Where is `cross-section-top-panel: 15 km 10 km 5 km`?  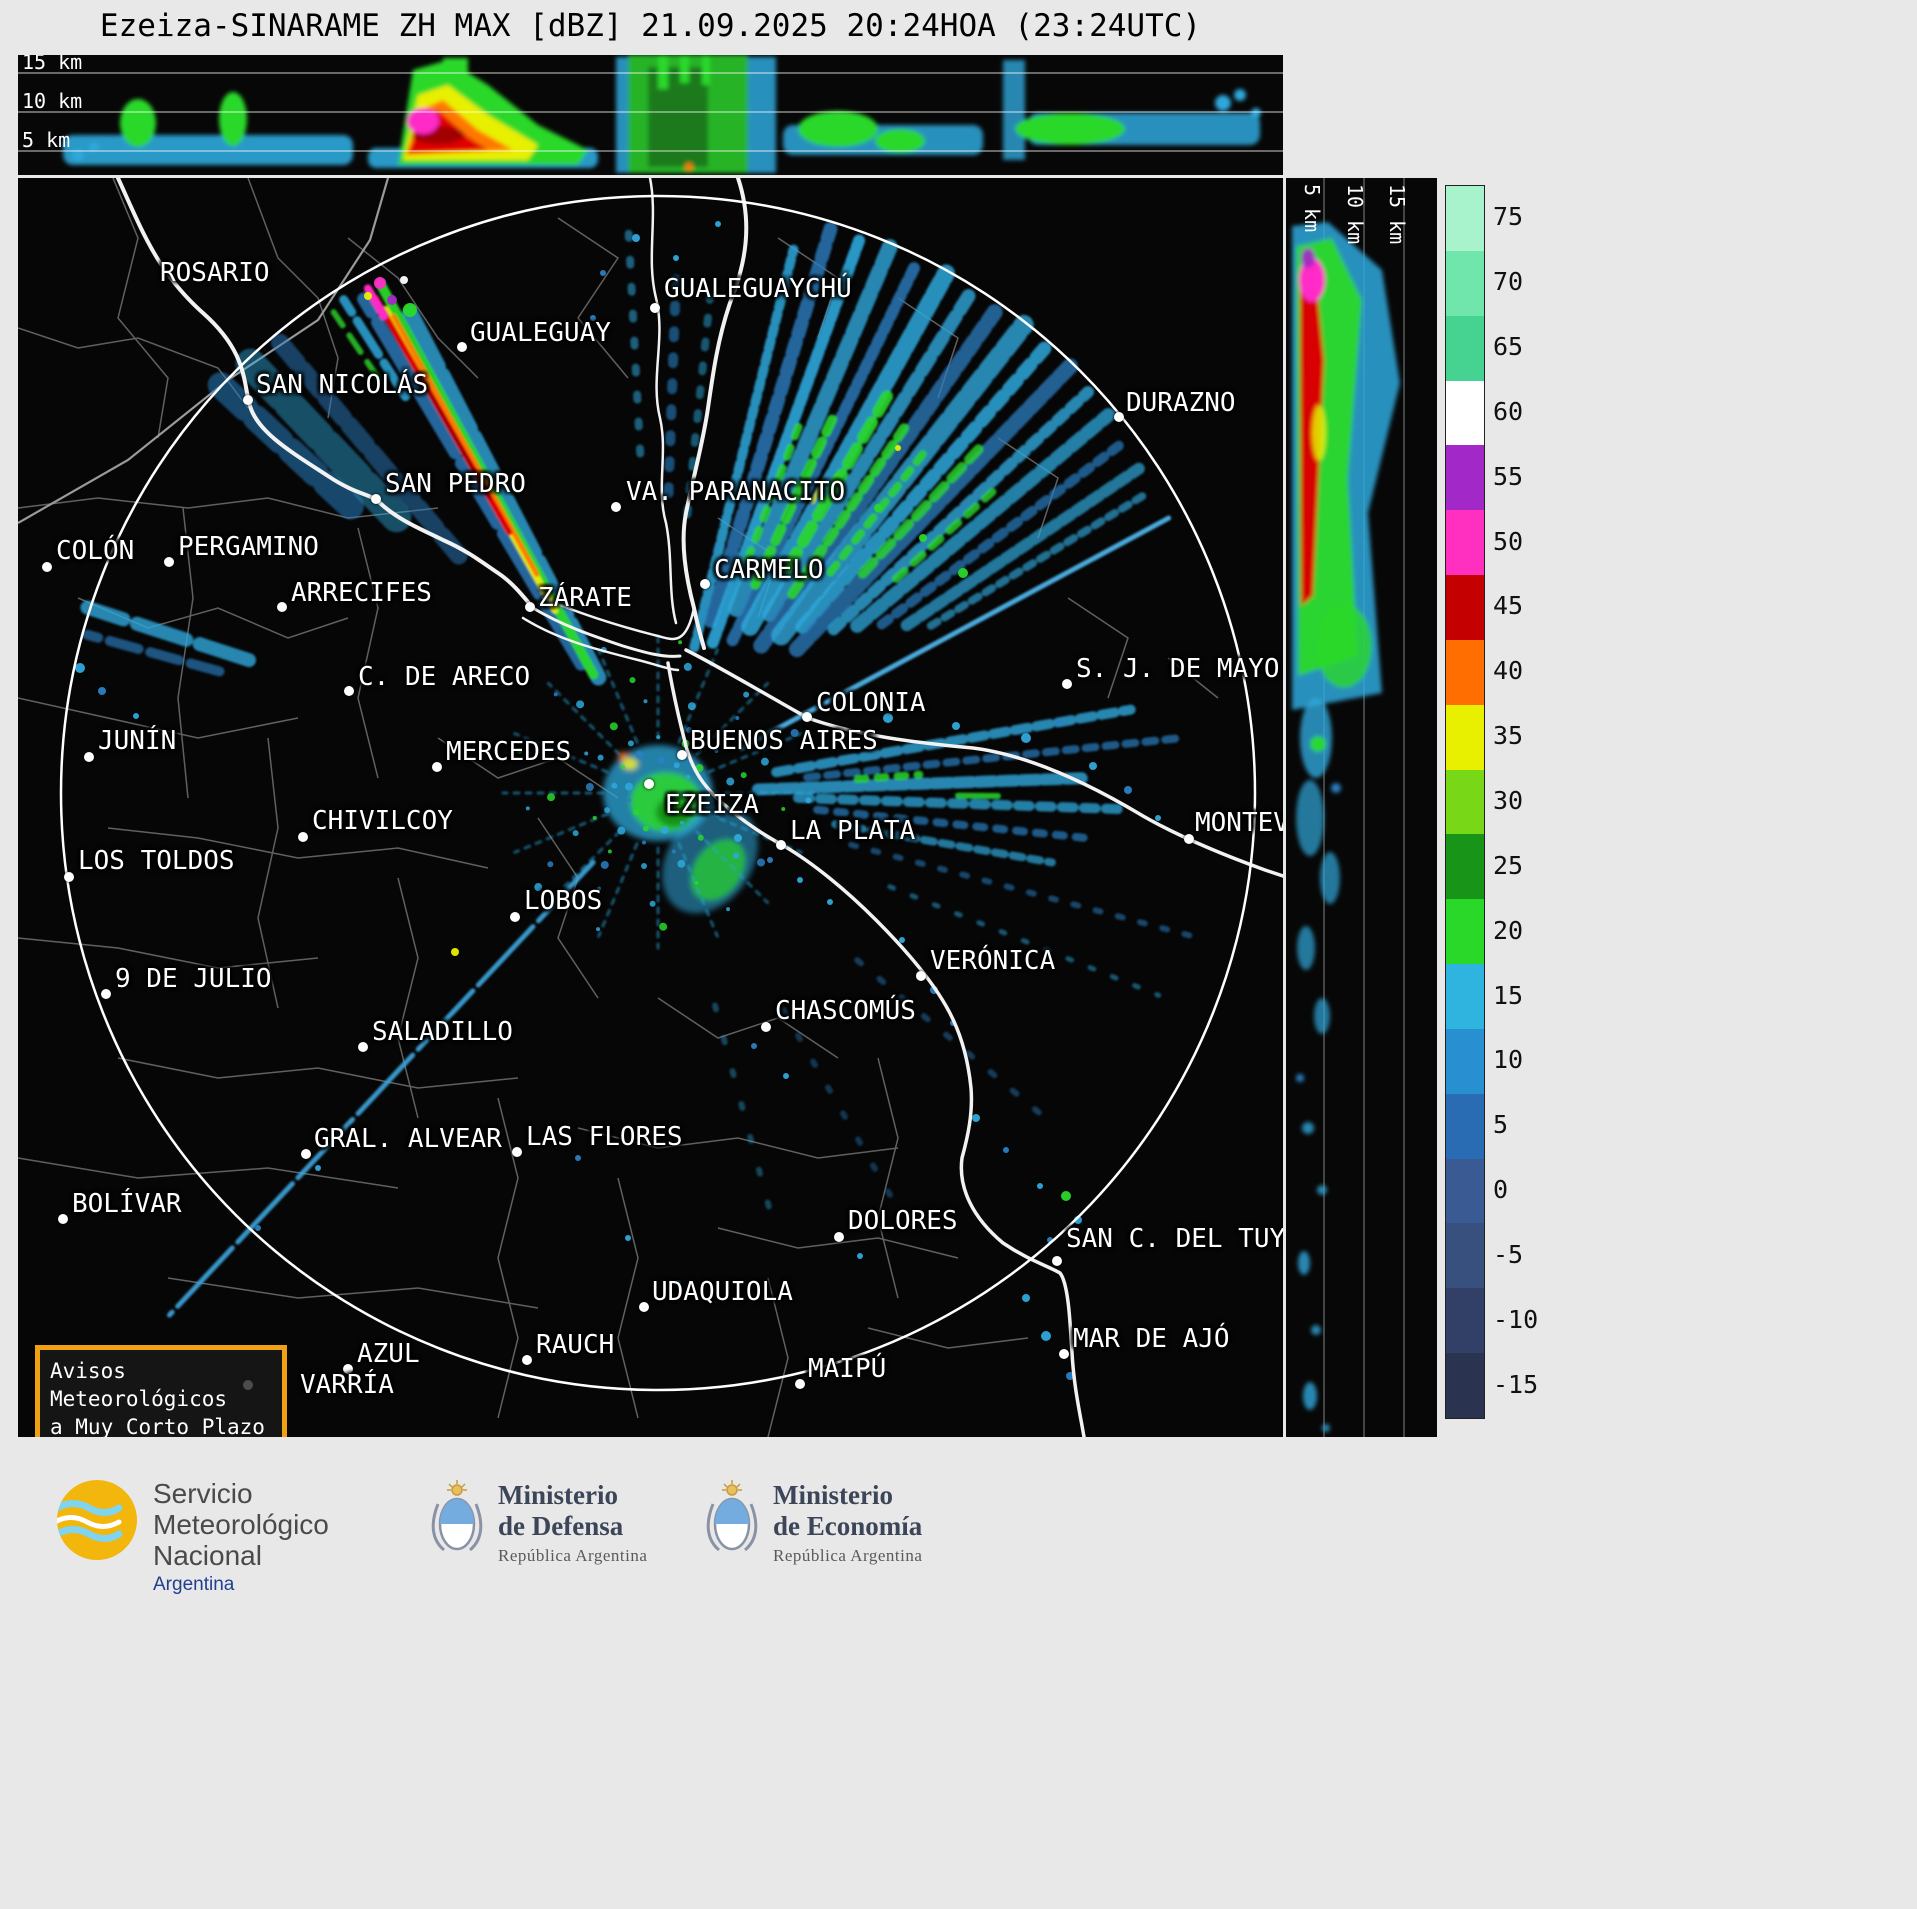
cross-section-top-panel: 15 km 10 km 5 km is located at coordinates (650, 115).